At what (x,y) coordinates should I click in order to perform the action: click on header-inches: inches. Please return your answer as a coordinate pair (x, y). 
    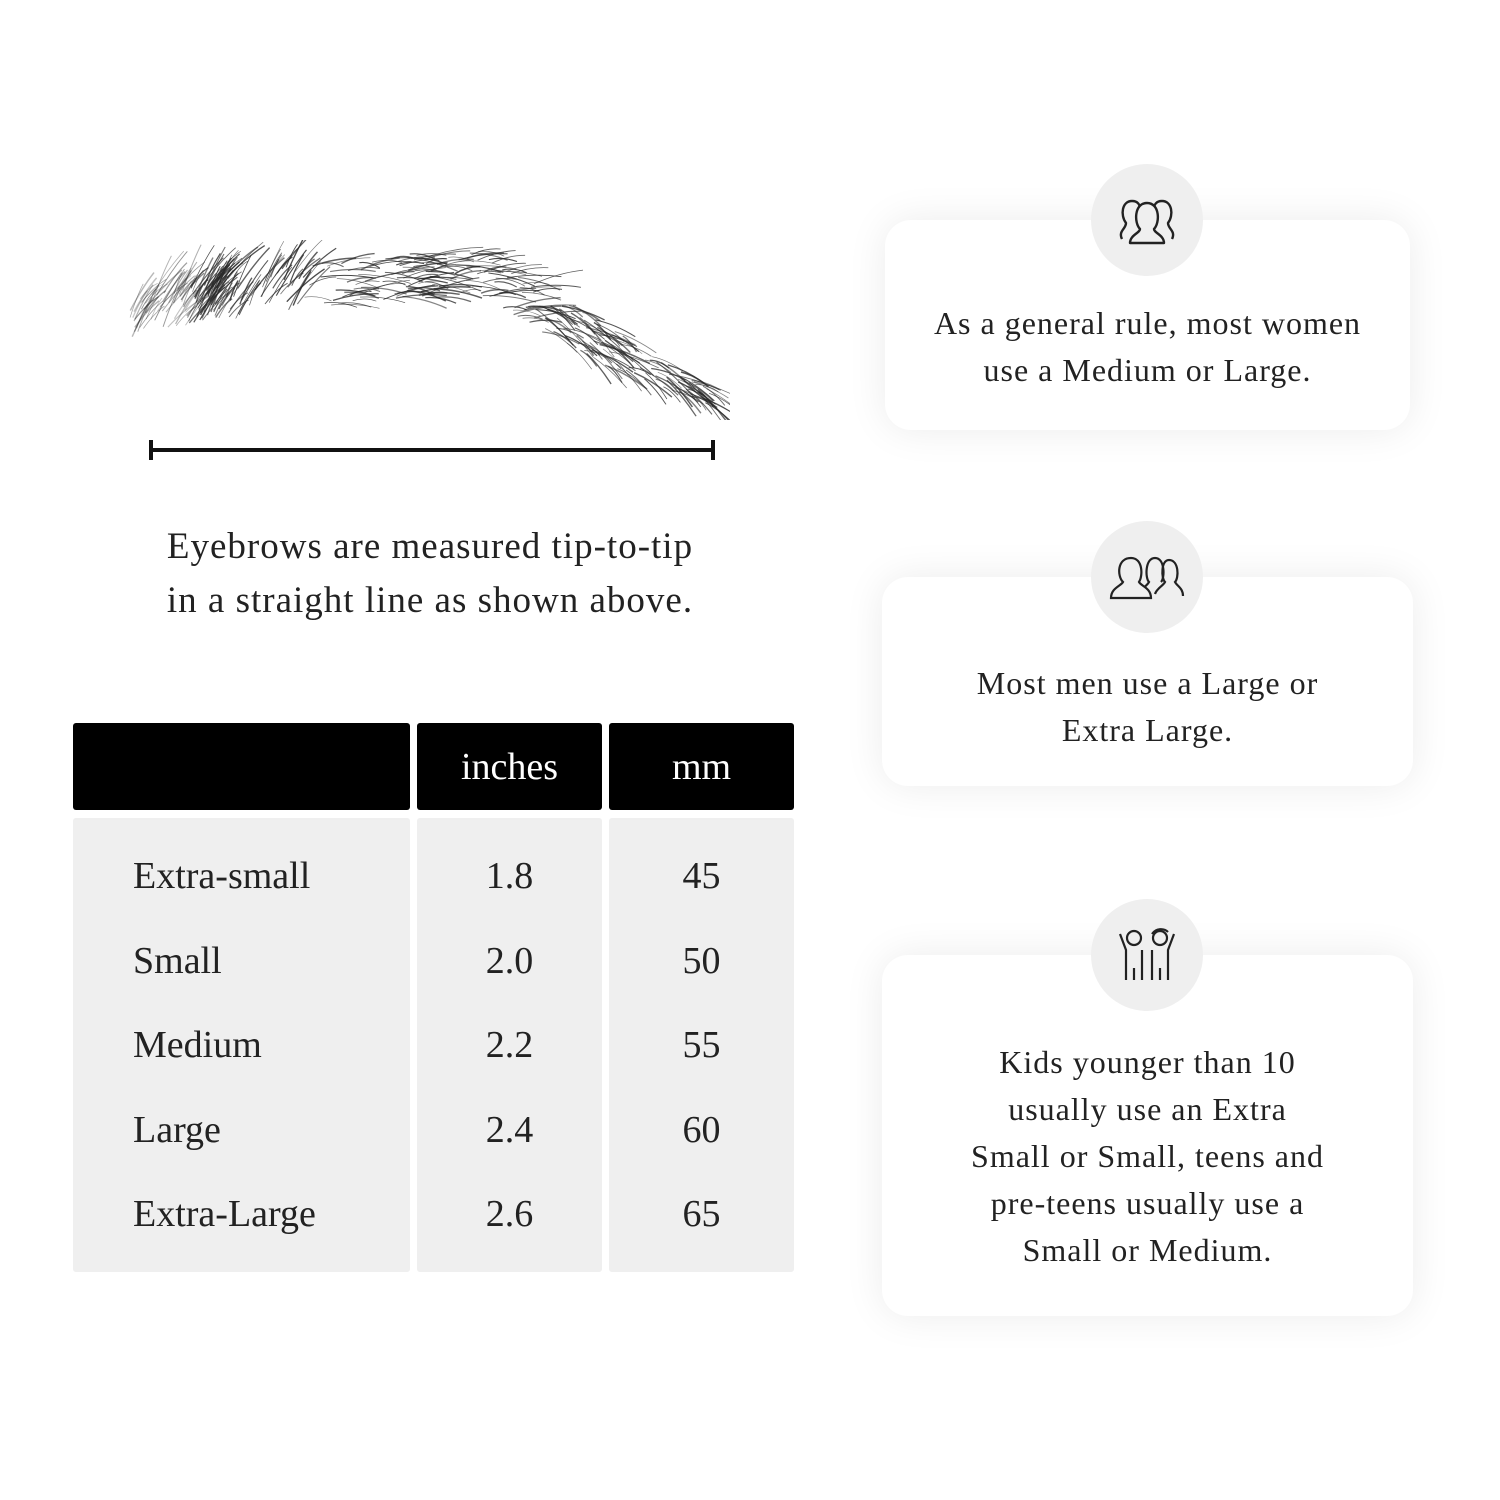
    Looking at the image, I should click on (509, 766).